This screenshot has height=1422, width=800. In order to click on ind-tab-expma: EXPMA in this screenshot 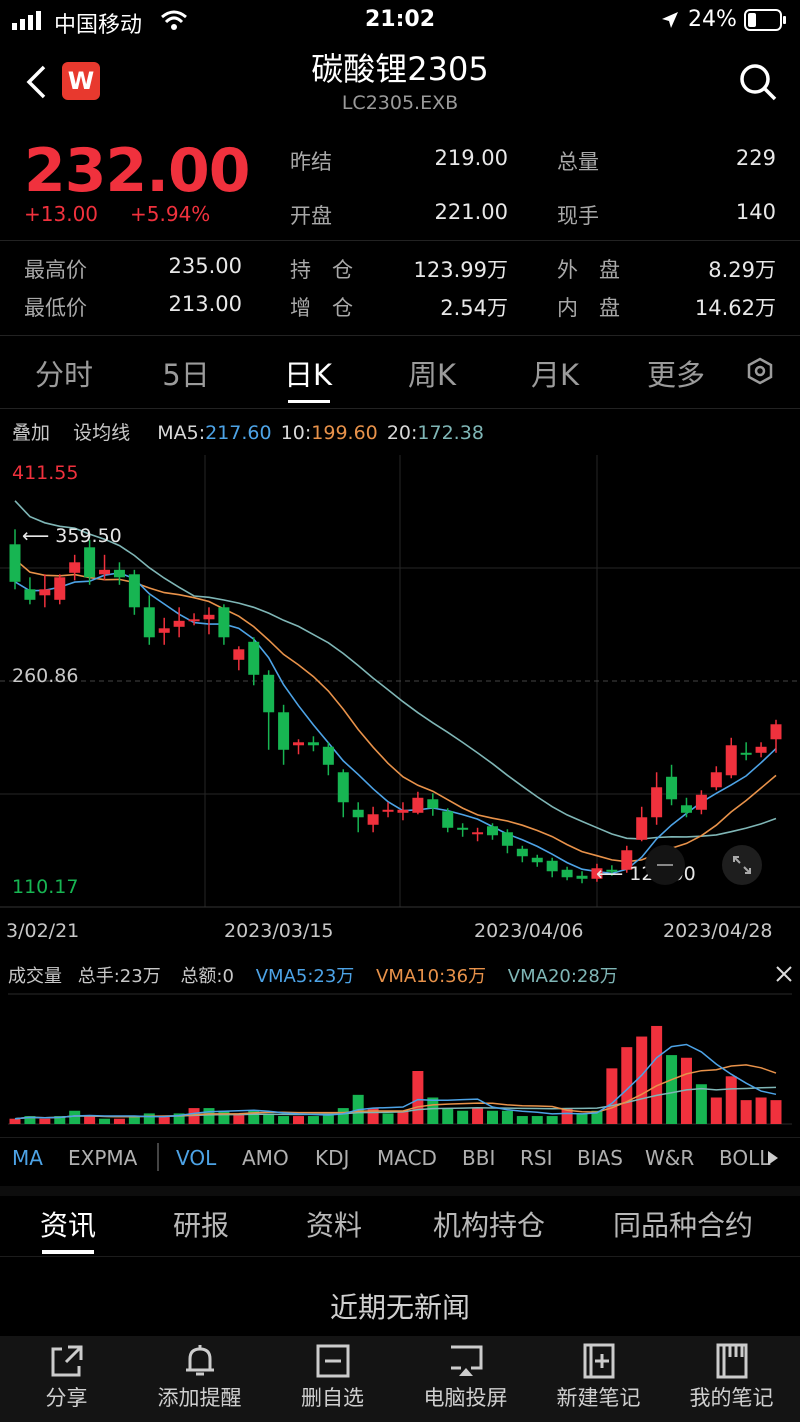, I will do `click(103, 1158)`.